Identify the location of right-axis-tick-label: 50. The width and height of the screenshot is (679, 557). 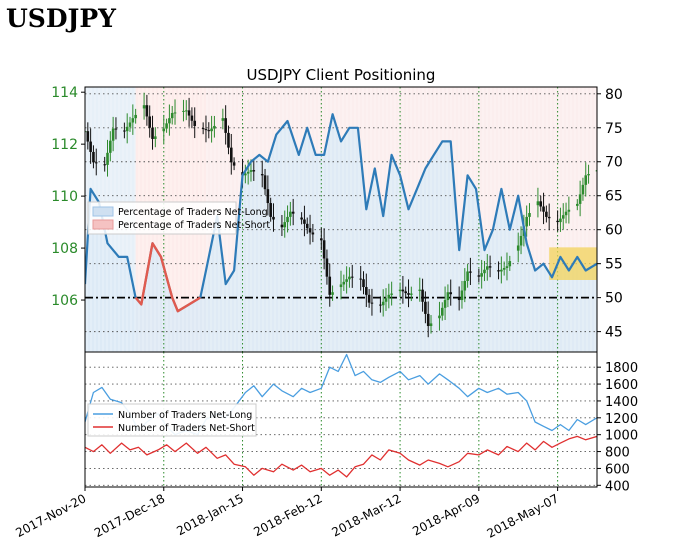
(614, 299).